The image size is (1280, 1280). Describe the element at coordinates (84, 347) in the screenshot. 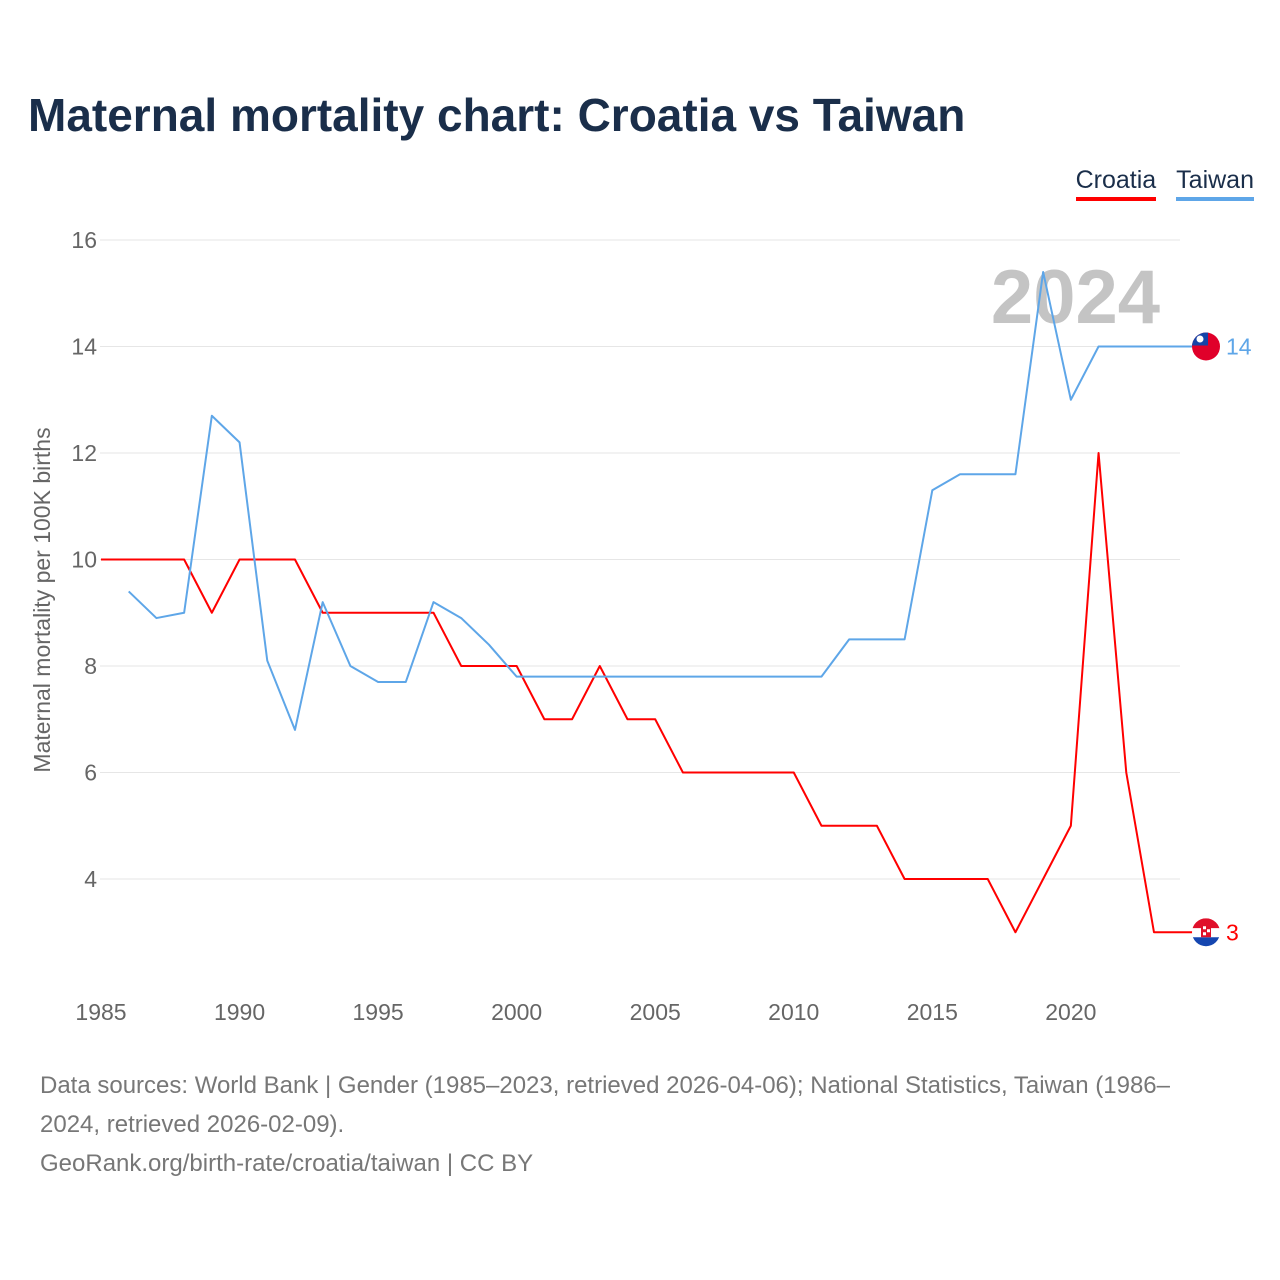

I see `y-tick-label: 14` at that location.